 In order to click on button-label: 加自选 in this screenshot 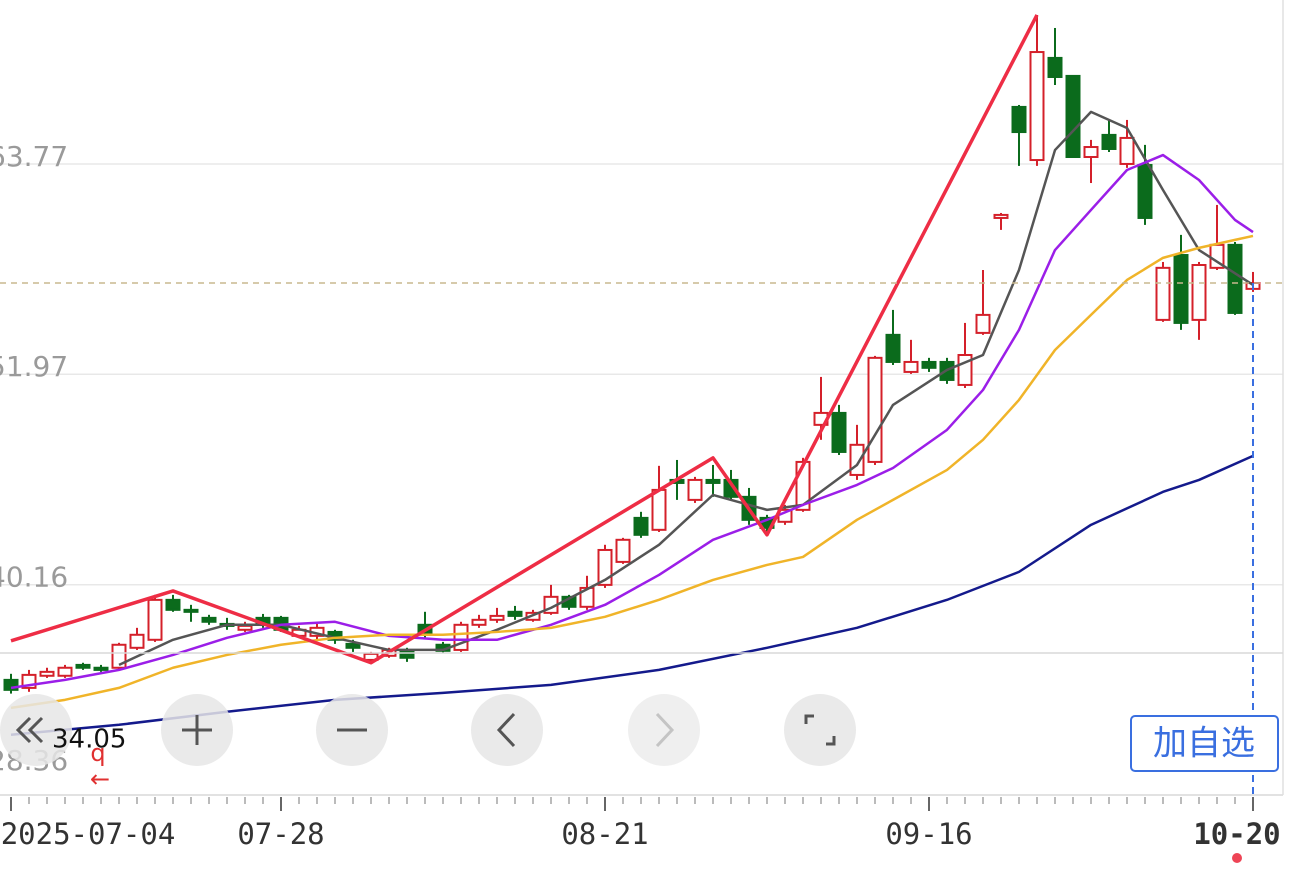, I will do `click(1204, 744)`.